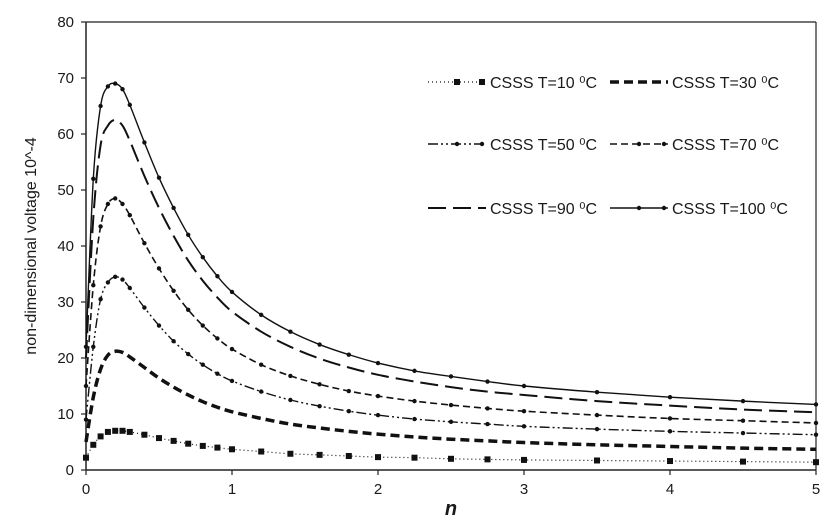 The width and height of the screenshot is (820, 521). I want to click on y-tick-label: 20, so click(65, 358).